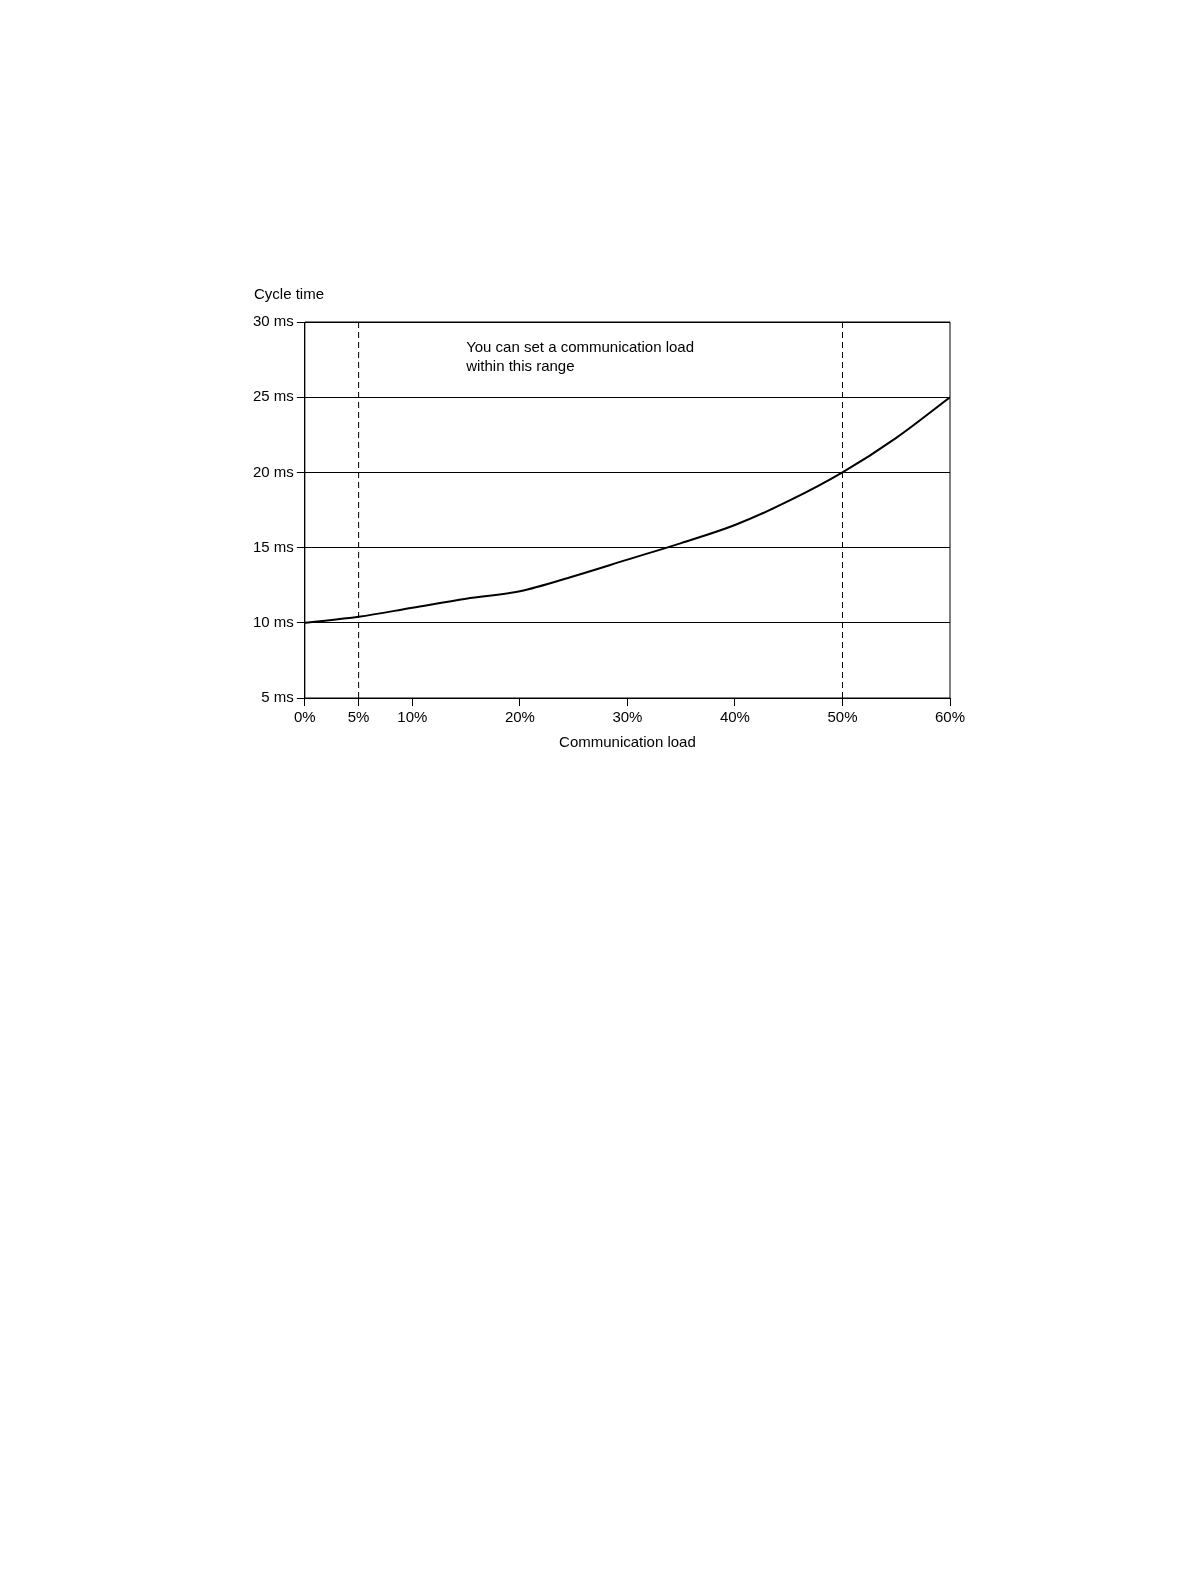  Describe the element at coordinates (305, 717) in the screenshot. I see `x-tick-label: 0%` at that location.